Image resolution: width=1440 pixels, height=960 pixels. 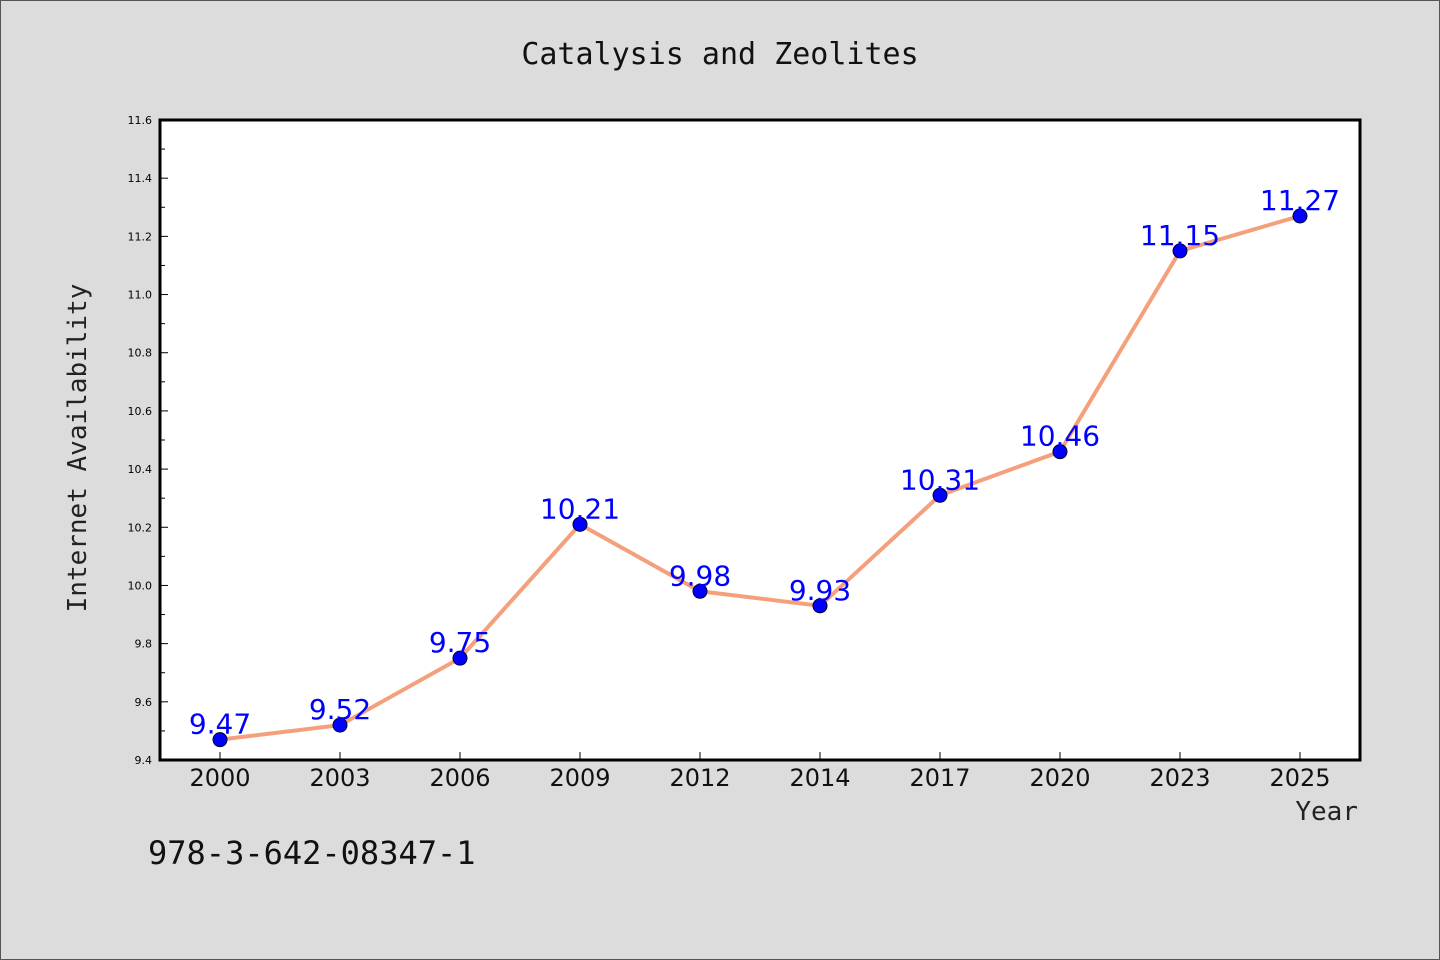 What do you see at coordinates (140, 585) in the screenshot?
I see `y-tick-label: 10.0` at bounding box center [140, 585].